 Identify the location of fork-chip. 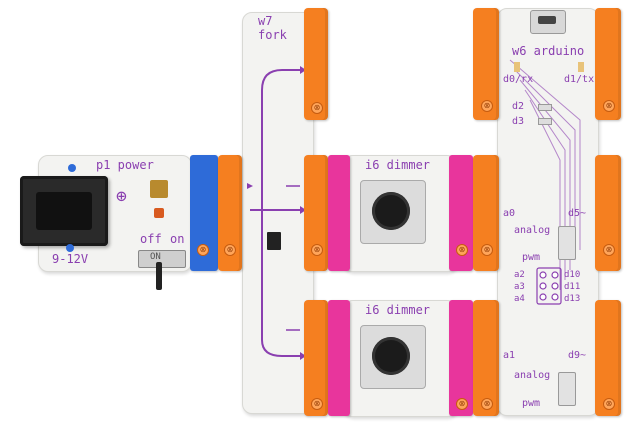
(274, 241).